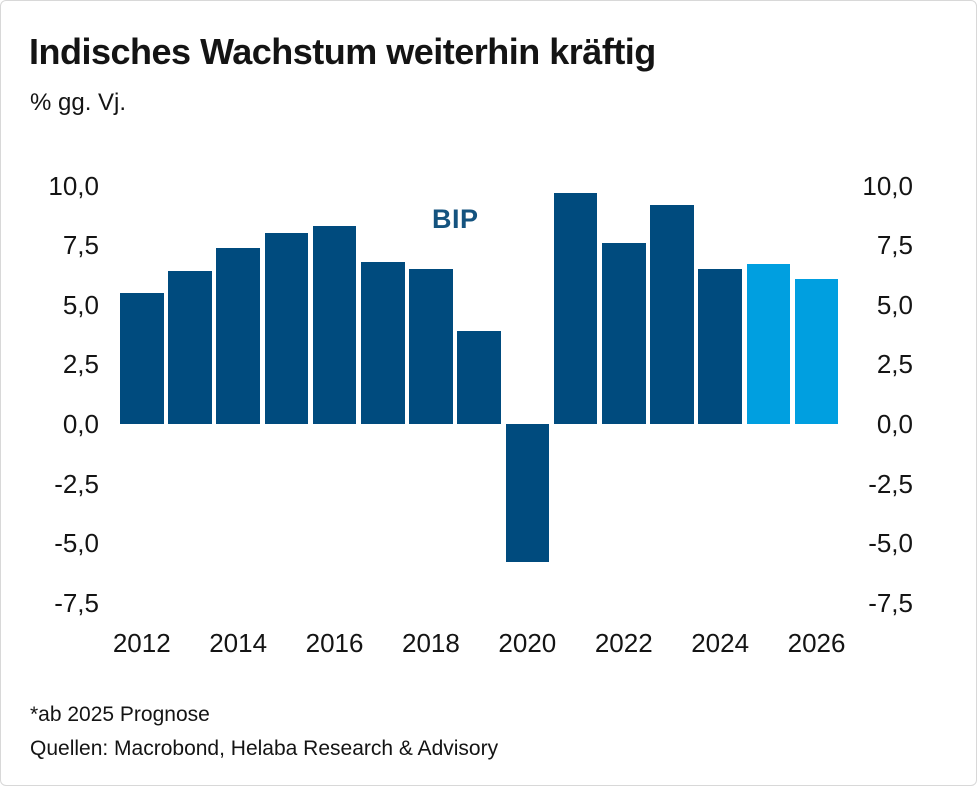 Image resolution: width=977 pixels, height=786 pixels. What do you see at coordinates (894, 245) in the screenshot?
I see `y-axis-label-right-7,5: 7,5` at bounding box center [894, 245].